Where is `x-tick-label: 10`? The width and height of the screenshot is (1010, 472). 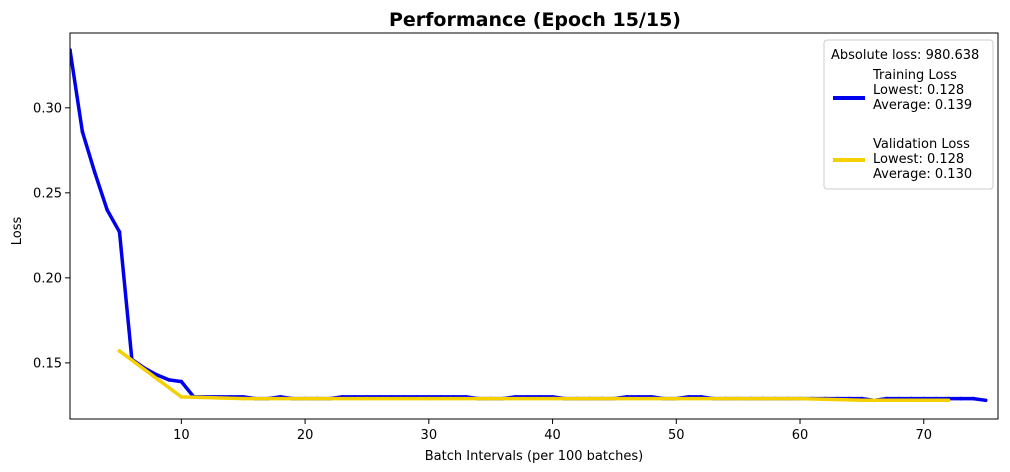
x-tick-label: 10 is located at coordinates (181, 435).